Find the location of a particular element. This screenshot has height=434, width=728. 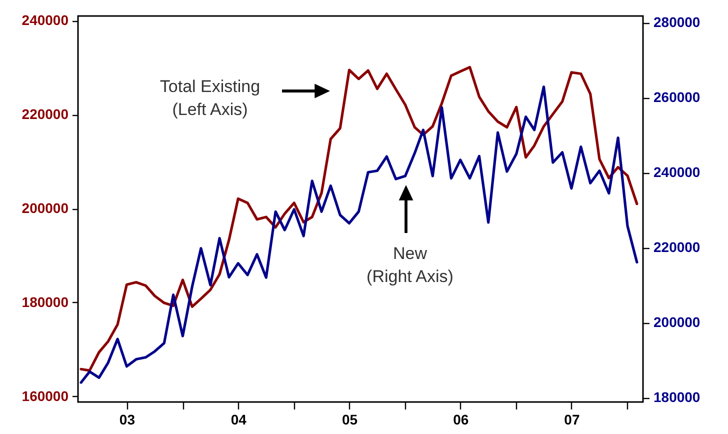

y2-tick-label: 260000 is located at coordinates (677, 97).